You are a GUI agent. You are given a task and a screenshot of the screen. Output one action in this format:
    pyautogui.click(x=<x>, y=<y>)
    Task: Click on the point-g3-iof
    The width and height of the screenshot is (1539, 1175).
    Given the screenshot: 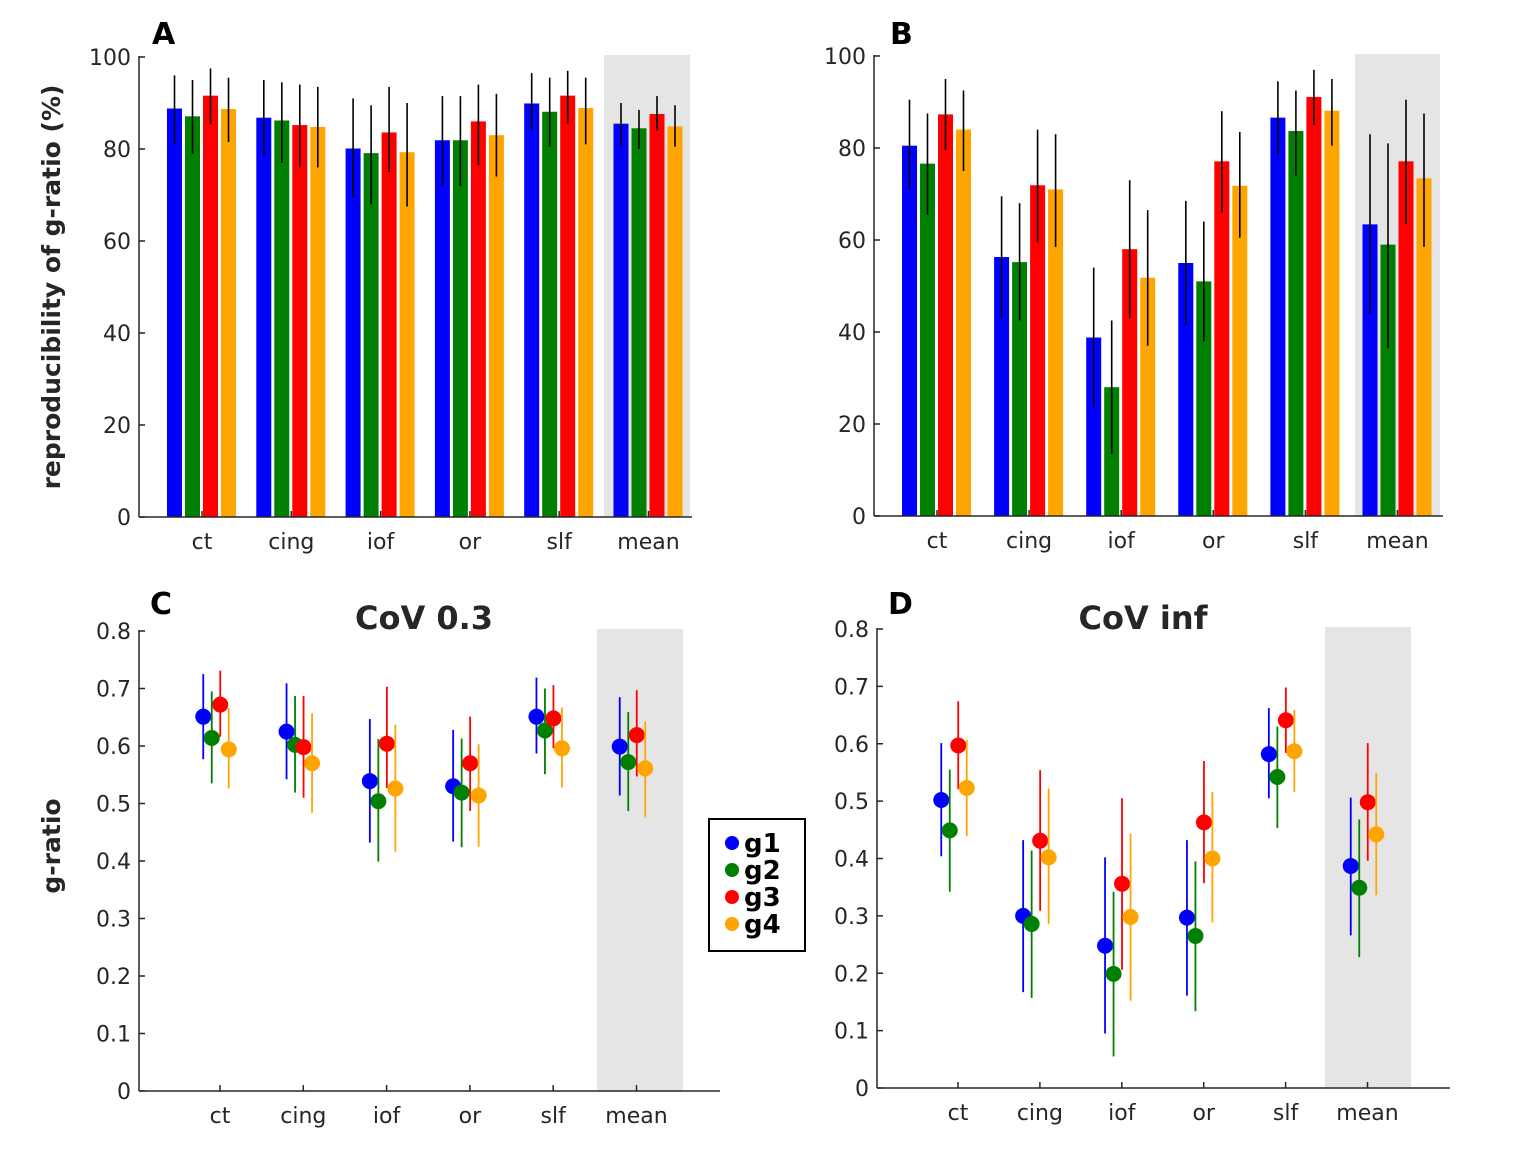 What is the action you would take?
    pyautogui.click(x=386, y=743)
    